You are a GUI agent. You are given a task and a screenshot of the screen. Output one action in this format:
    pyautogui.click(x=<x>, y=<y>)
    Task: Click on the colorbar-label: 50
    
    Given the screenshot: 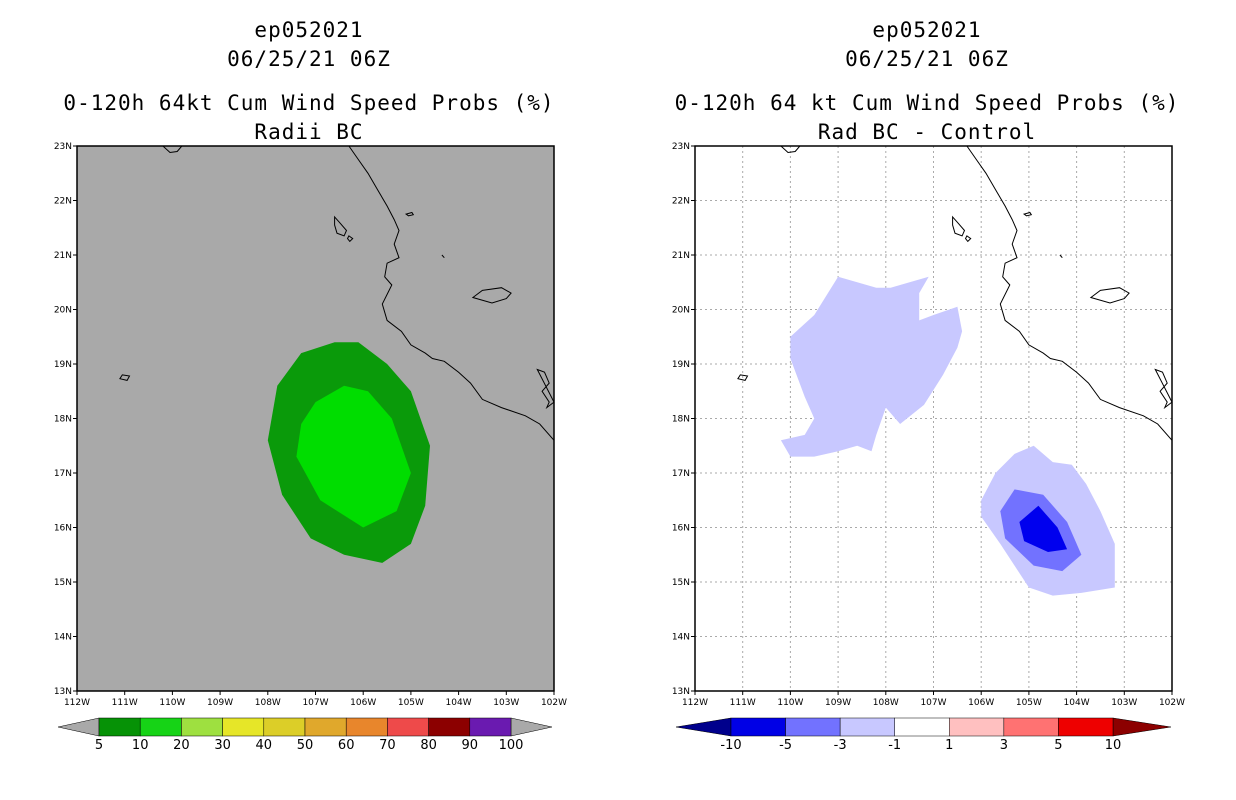 What is the action you would take?
    pyautogui.click(x=305, y=745)
    